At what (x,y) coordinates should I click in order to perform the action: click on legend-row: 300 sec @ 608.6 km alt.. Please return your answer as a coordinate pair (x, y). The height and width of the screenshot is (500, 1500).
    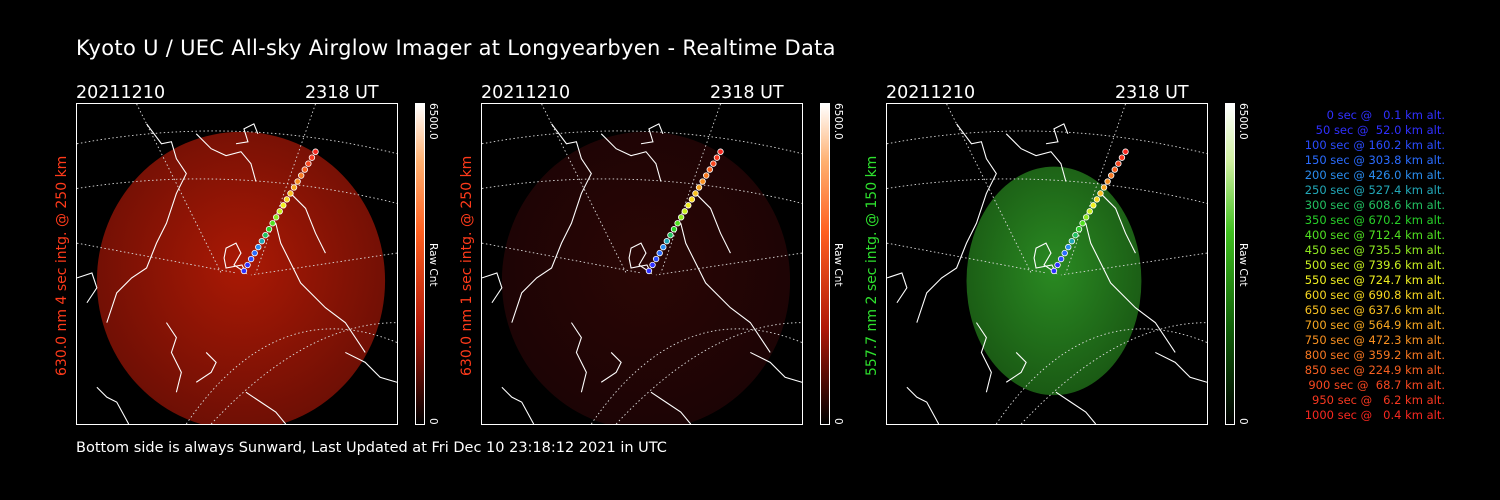
    Looking at the image, I should click on (1374, 205).